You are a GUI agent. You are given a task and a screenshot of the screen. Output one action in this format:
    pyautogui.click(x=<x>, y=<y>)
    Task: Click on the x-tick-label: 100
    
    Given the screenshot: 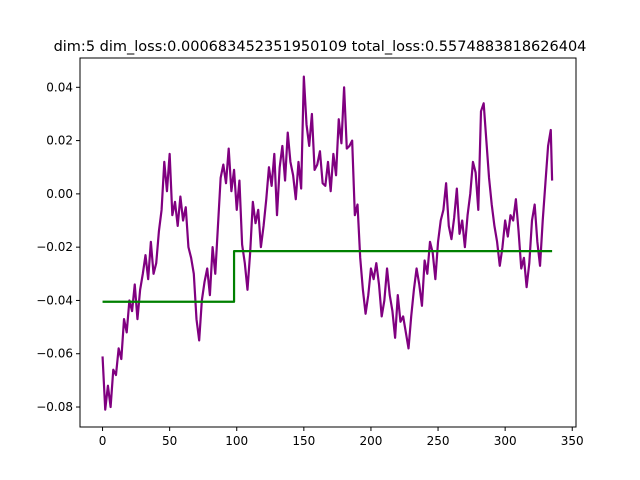 What is the action you would take?
    pyautogui.click(x=236, y=441)
    